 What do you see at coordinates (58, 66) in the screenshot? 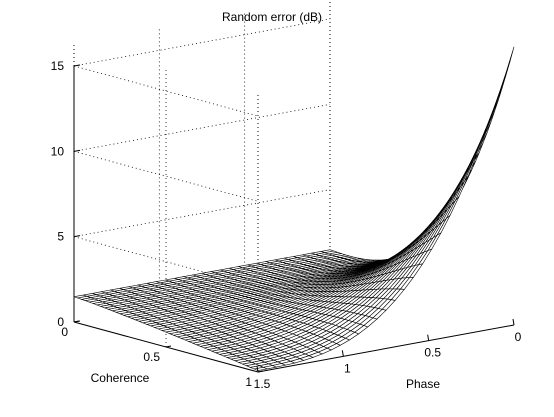
I see `z-tick-label: 15` at bounding box center [58, 66].